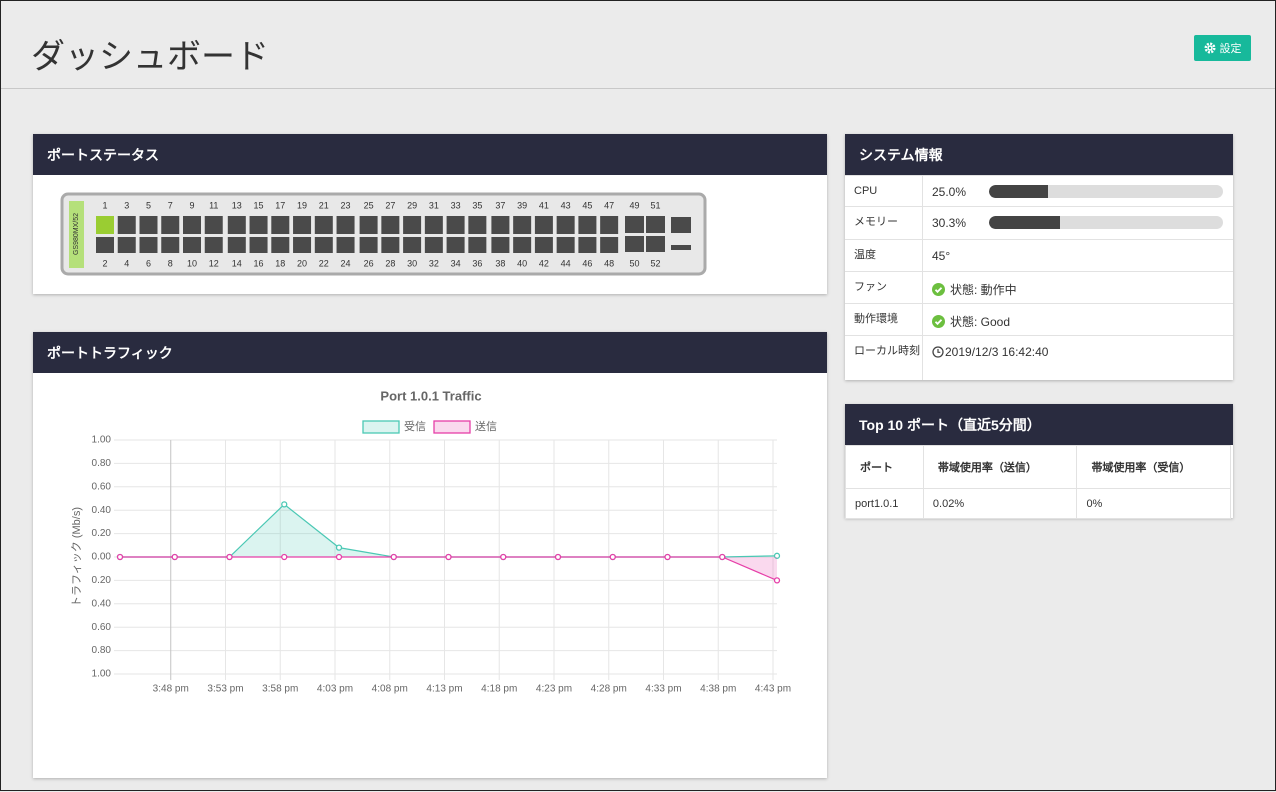  I want to click on port-number: 16, so click(259, 263).